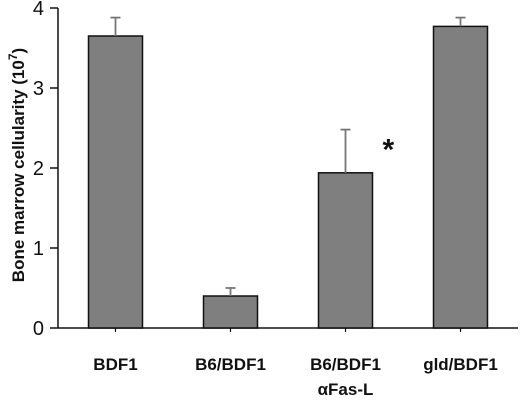 The image size is (520, 405). I want to click on y-tick-label: 1, so click(38, 249).